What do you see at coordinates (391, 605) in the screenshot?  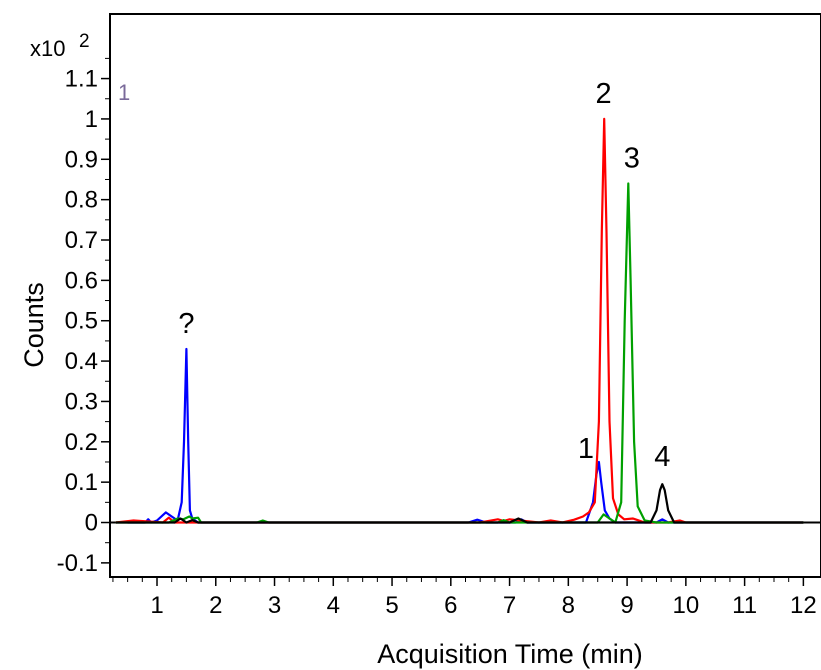 I see `x-tick-label: 5` at bounding box center [391, 605].